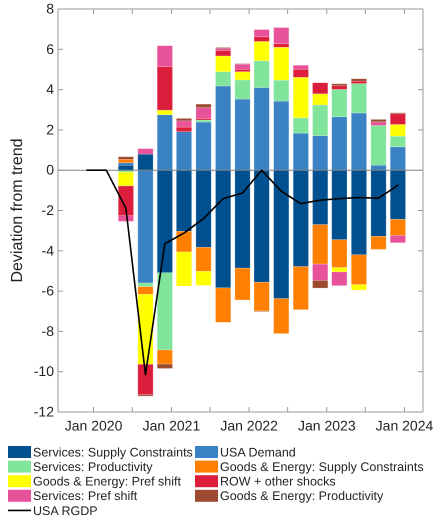 This screenshot has height=529, width=438. I want to click on legend-label: Services: Pref shift, so click(85, 496).